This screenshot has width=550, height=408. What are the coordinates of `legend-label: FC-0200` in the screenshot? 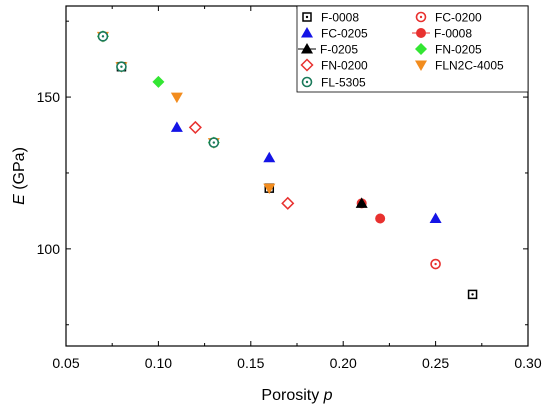 It's located at (458, 18).